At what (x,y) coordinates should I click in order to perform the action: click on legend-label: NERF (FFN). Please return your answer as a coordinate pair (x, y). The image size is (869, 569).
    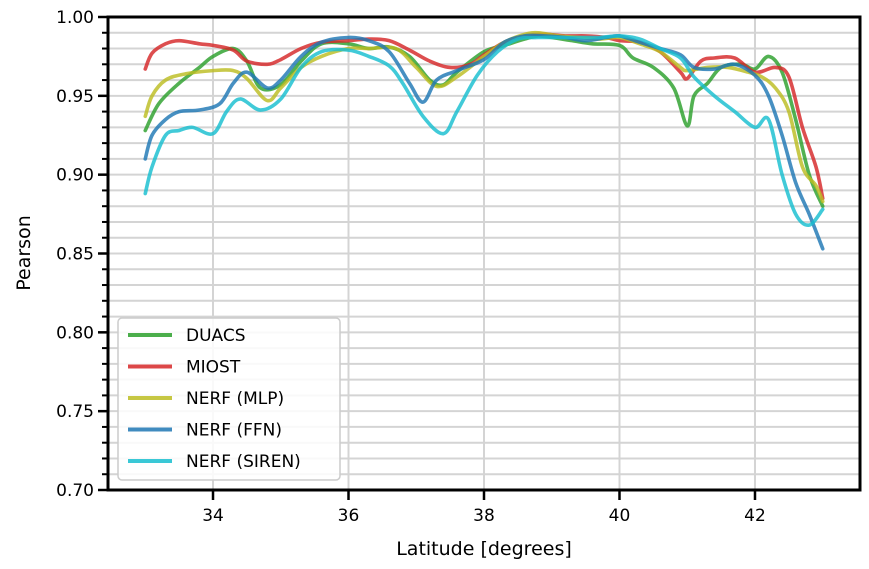
    Looking at the image, I should click on (234, 431).